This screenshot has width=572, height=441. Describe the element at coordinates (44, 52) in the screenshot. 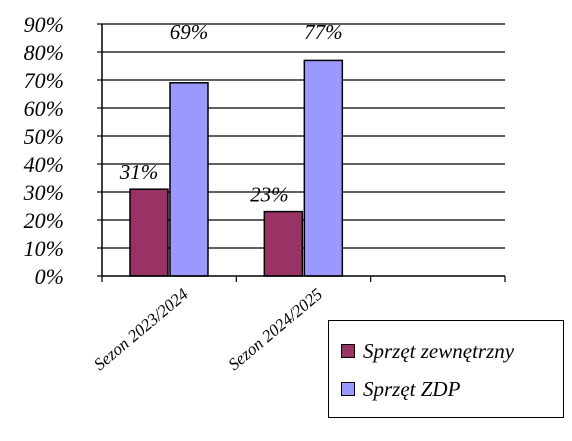

I see `y-tick-label: 80%` at that location.